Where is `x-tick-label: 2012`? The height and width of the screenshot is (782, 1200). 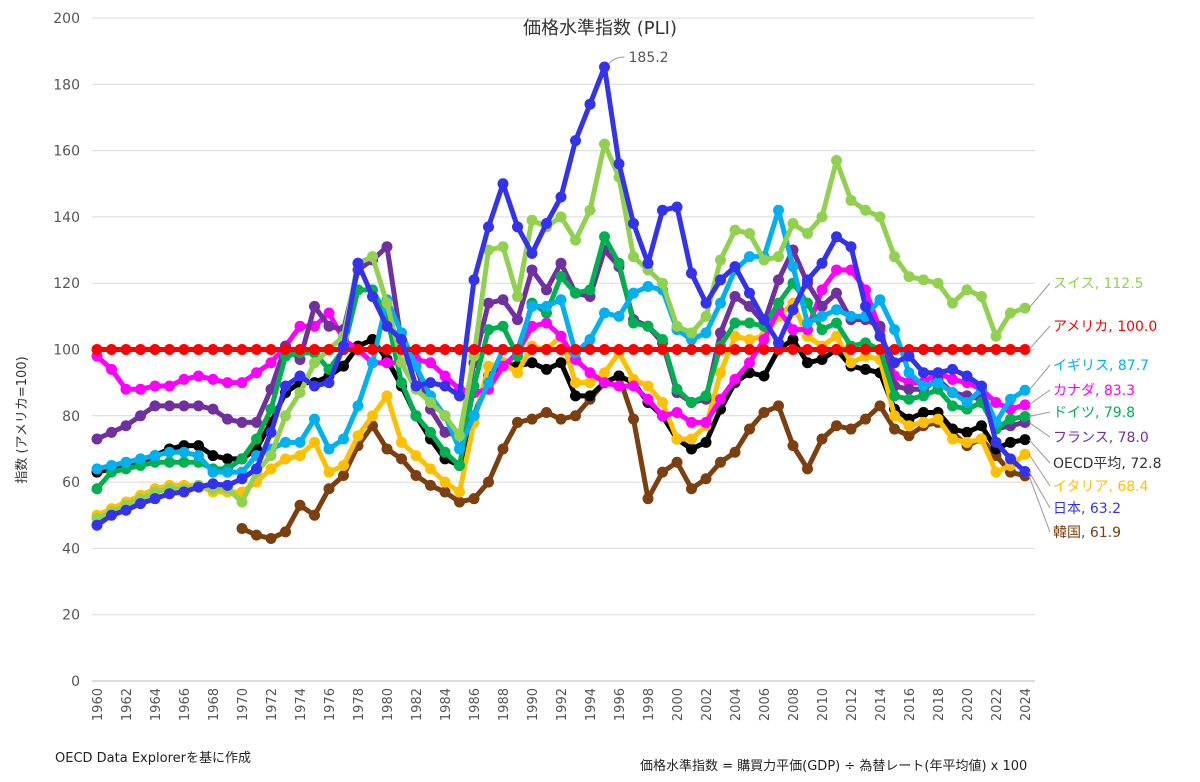
x-tick-label: 2012 is located at coordinates (852, 704).